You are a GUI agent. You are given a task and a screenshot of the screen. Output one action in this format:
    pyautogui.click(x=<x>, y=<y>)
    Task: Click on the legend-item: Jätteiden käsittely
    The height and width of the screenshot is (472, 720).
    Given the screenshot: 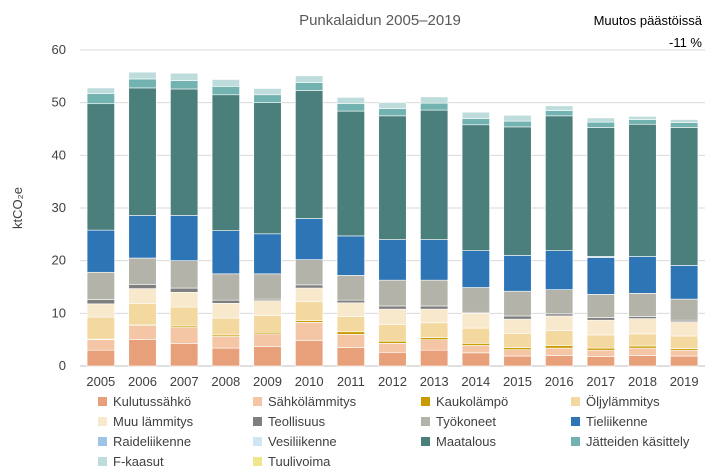 What is the action you would take?
    pyautogui.click(x=645, y=441)
    